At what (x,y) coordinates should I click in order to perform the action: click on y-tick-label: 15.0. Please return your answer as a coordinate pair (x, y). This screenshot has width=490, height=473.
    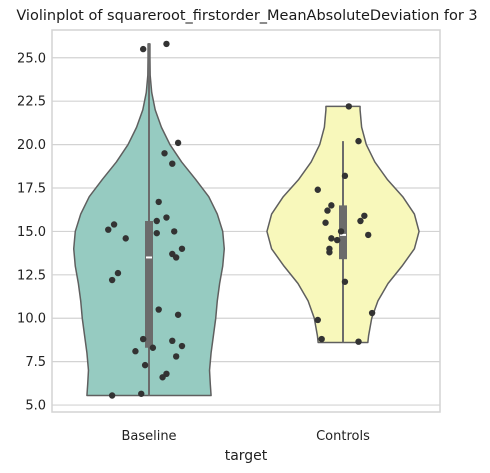
    Looking at the image, I should click on (31, 232).